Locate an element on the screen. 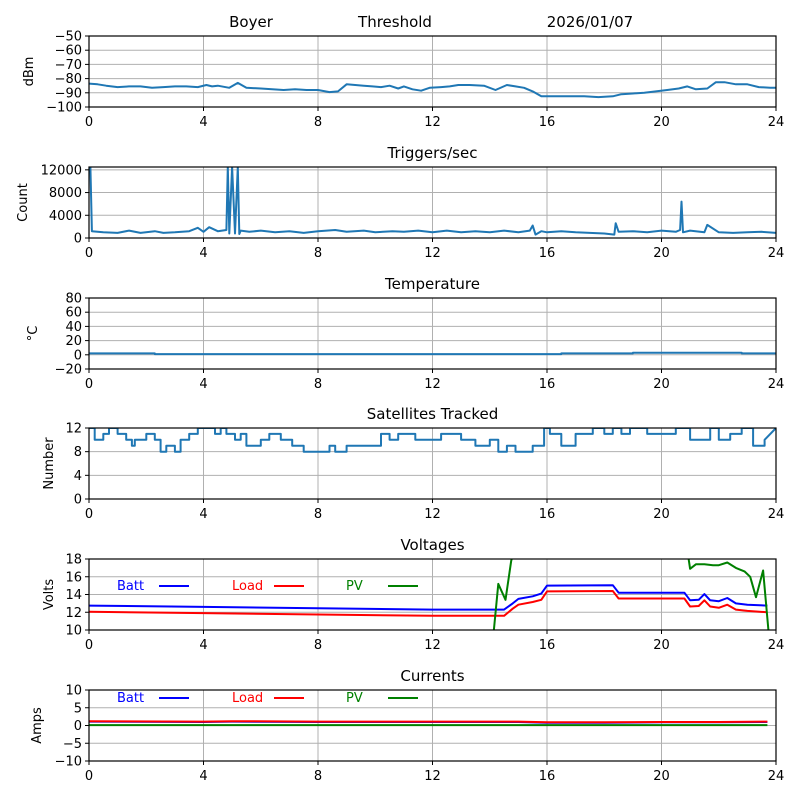 This screenshot has width=800, height=800. legend-label-voltages-batt: Batt is located at coordinates (130, 586).